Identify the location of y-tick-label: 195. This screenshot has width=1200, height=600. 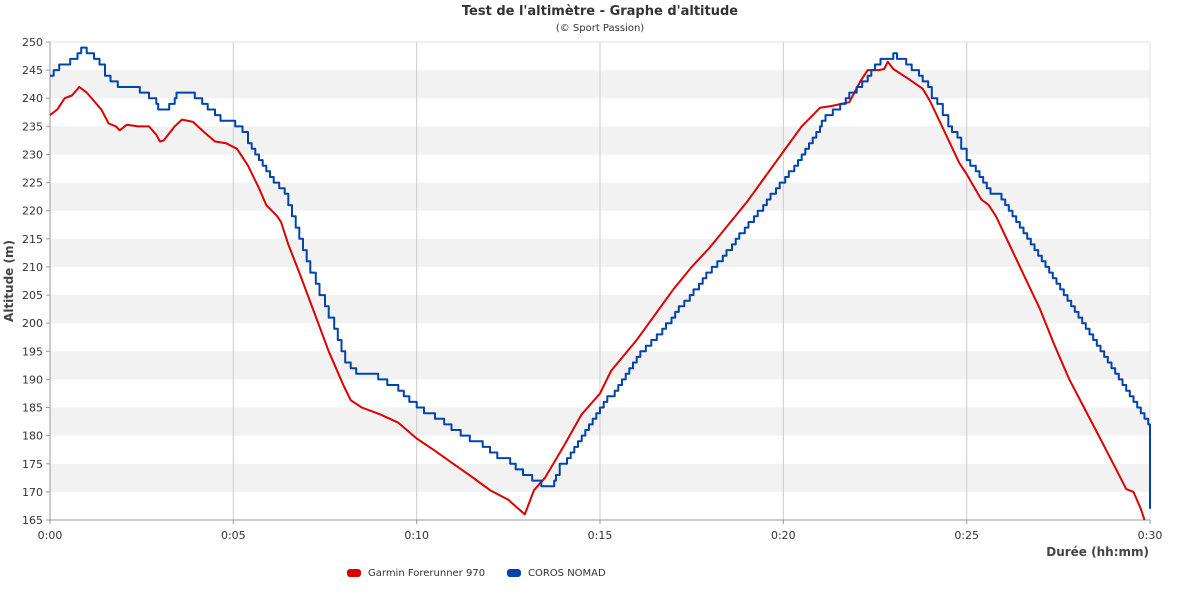
(32, 351).